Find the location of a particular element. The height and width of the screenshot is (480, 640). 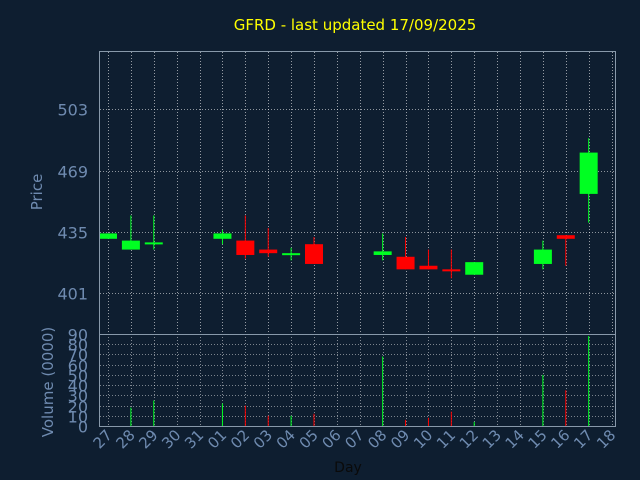

volume-tick-label: 0 is located at coordinates (83, 427).